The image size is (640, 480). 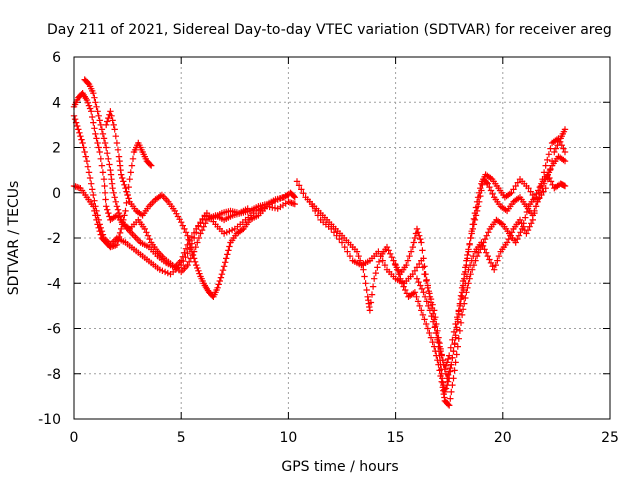 What do you see at coordinates (503, 438) in the screenshot?
I see `x-tick-label: 20` at bounding box center [503, 438].